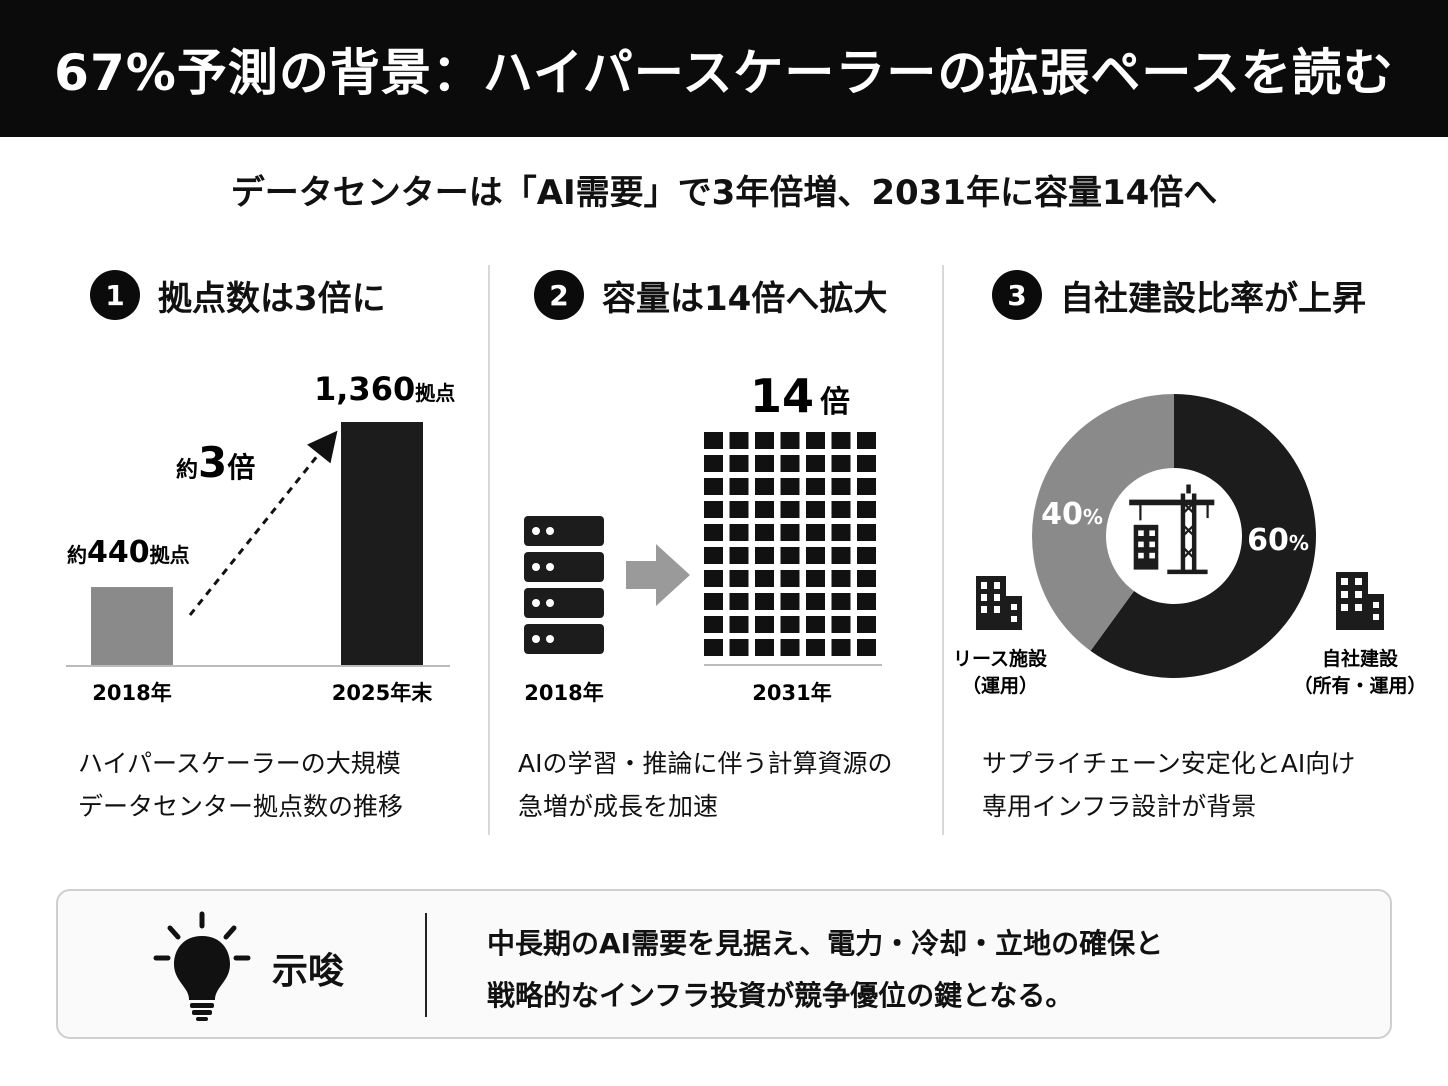 Image resolution: width=1448 pixels, height=1086 pixels. I want to click on chart-1-value-label: 約440拠点, so click(128, 552).